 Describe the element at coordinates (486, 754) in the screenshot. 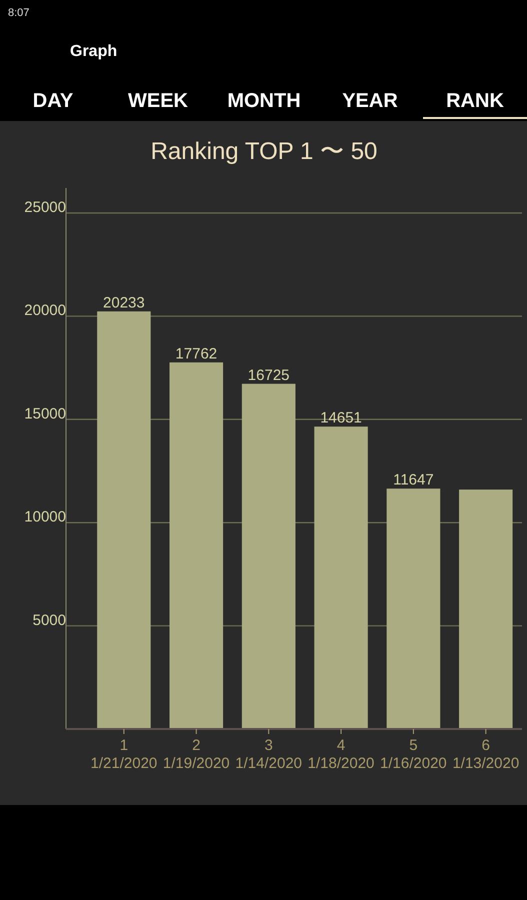

I see `x-tick-label: 6 1/13/2020` at that location.